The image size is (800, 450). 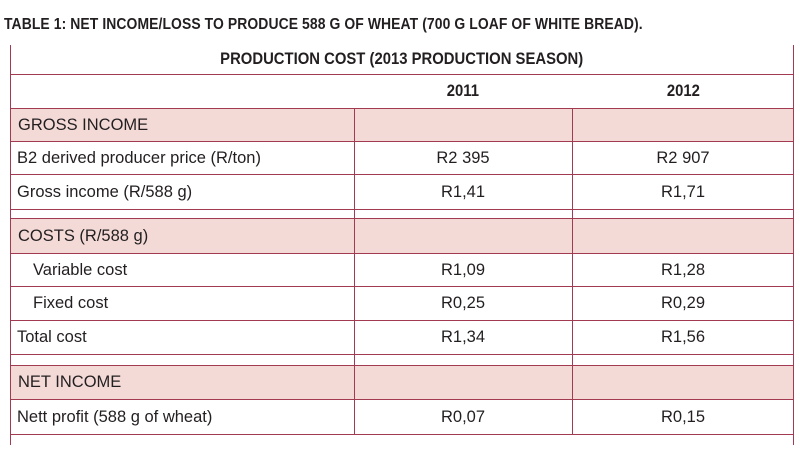 I want to click on cell-fixed-cost-2012: R0,29, so click(x=683, y=303).